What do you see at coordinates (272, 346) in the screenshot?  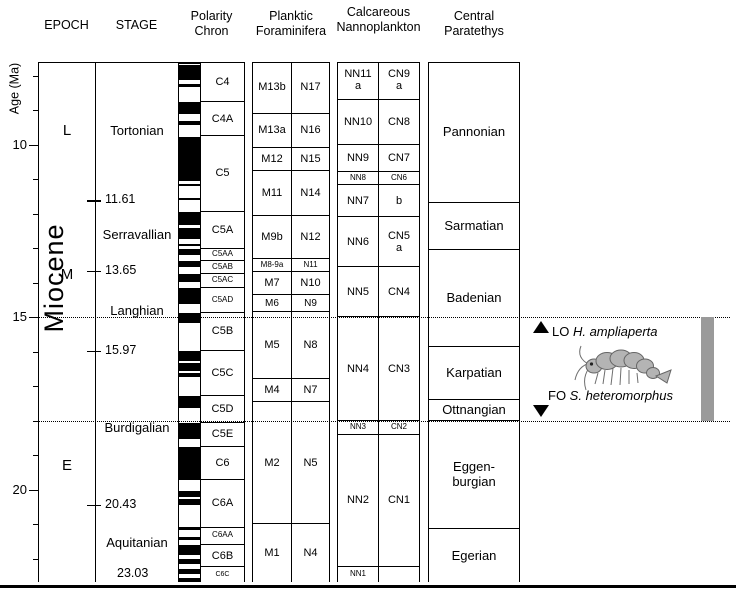 I see `zone-m5: M5` at bounding box center [272, 346].